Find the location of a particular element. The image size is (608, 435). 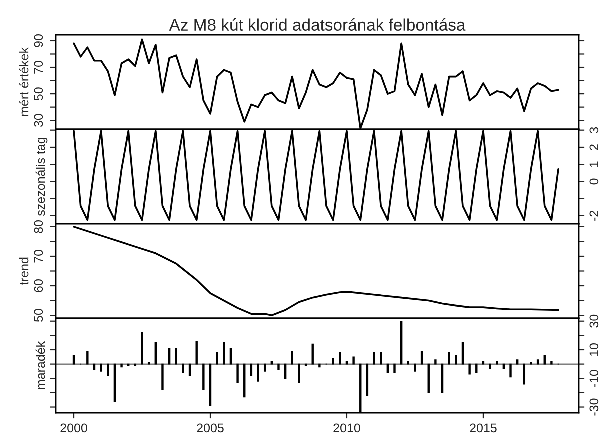

y-axis-title: szezonális tag is located at coordinates (42, 177).